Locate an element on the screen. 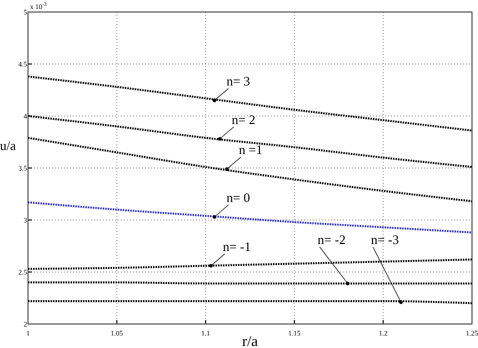 The height and width of the screenshot is (348, 478). annotation: n= -2 is located at coordinates (332, 239).